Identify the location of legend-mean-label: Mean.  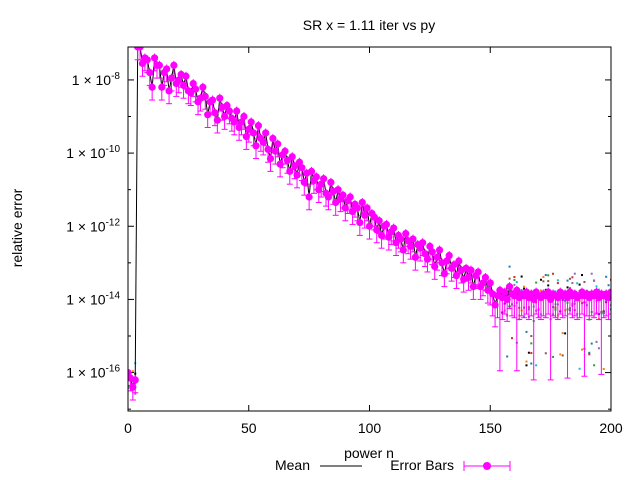
(292, 465).